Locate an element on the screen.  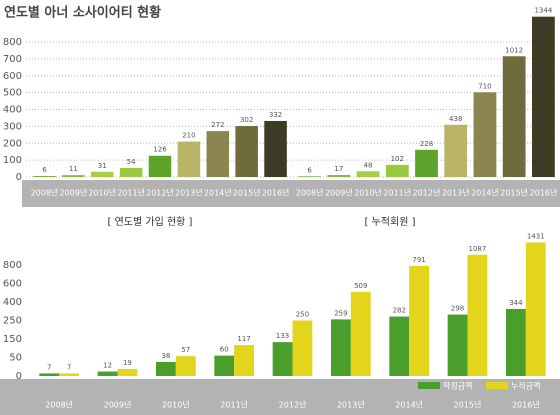
value-label: 228 is located at coordinates (426, 144).